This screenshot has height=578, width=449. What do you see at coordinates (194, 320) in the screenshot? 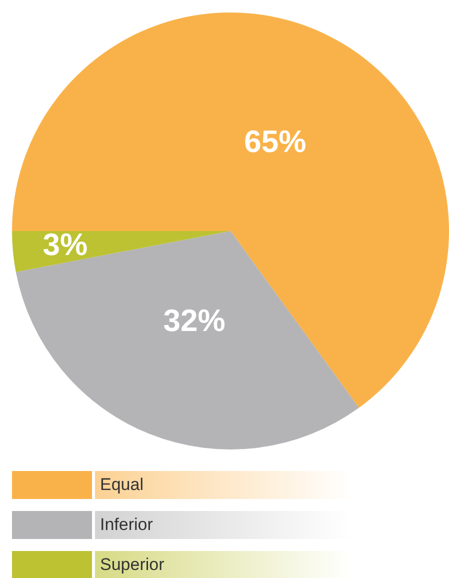
I see `data-label: 32%` at bounding box center [194, 320].